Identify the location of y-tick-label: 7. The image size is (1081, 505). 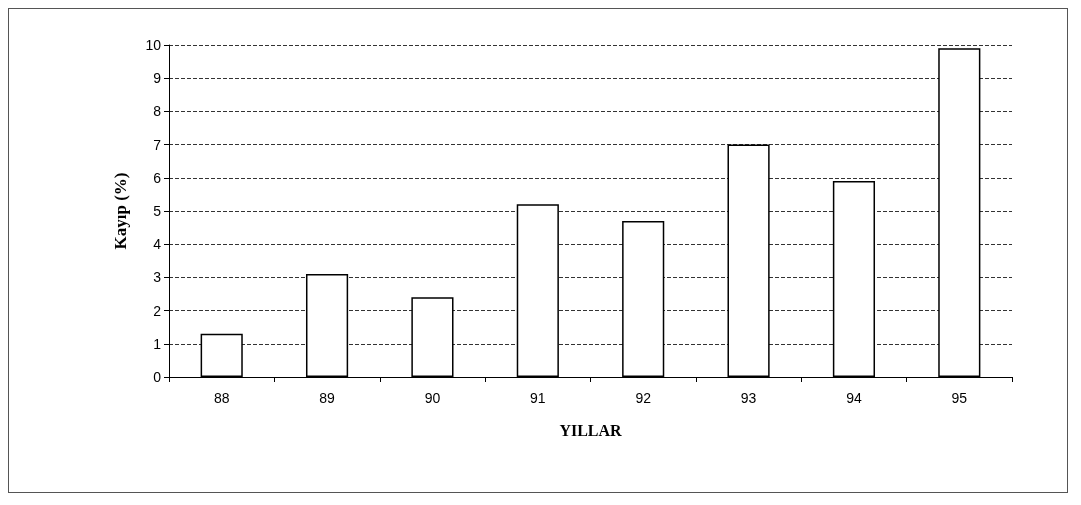
(157, 144).